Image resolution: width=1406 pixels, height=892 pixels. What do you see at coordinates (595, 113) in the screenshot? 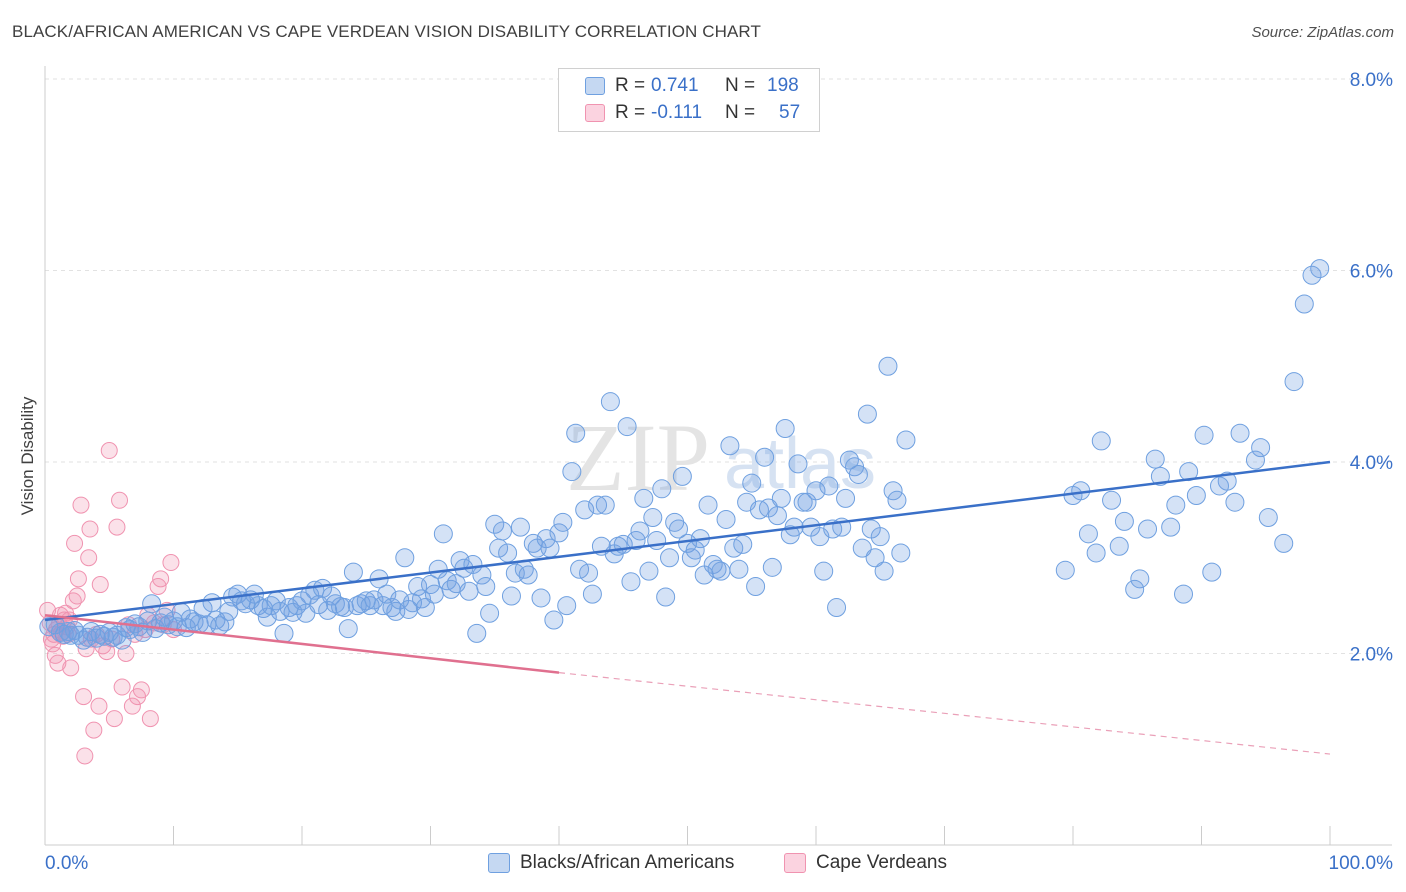
I see `legend-swatch-pink` at bounding box center [595, 113].